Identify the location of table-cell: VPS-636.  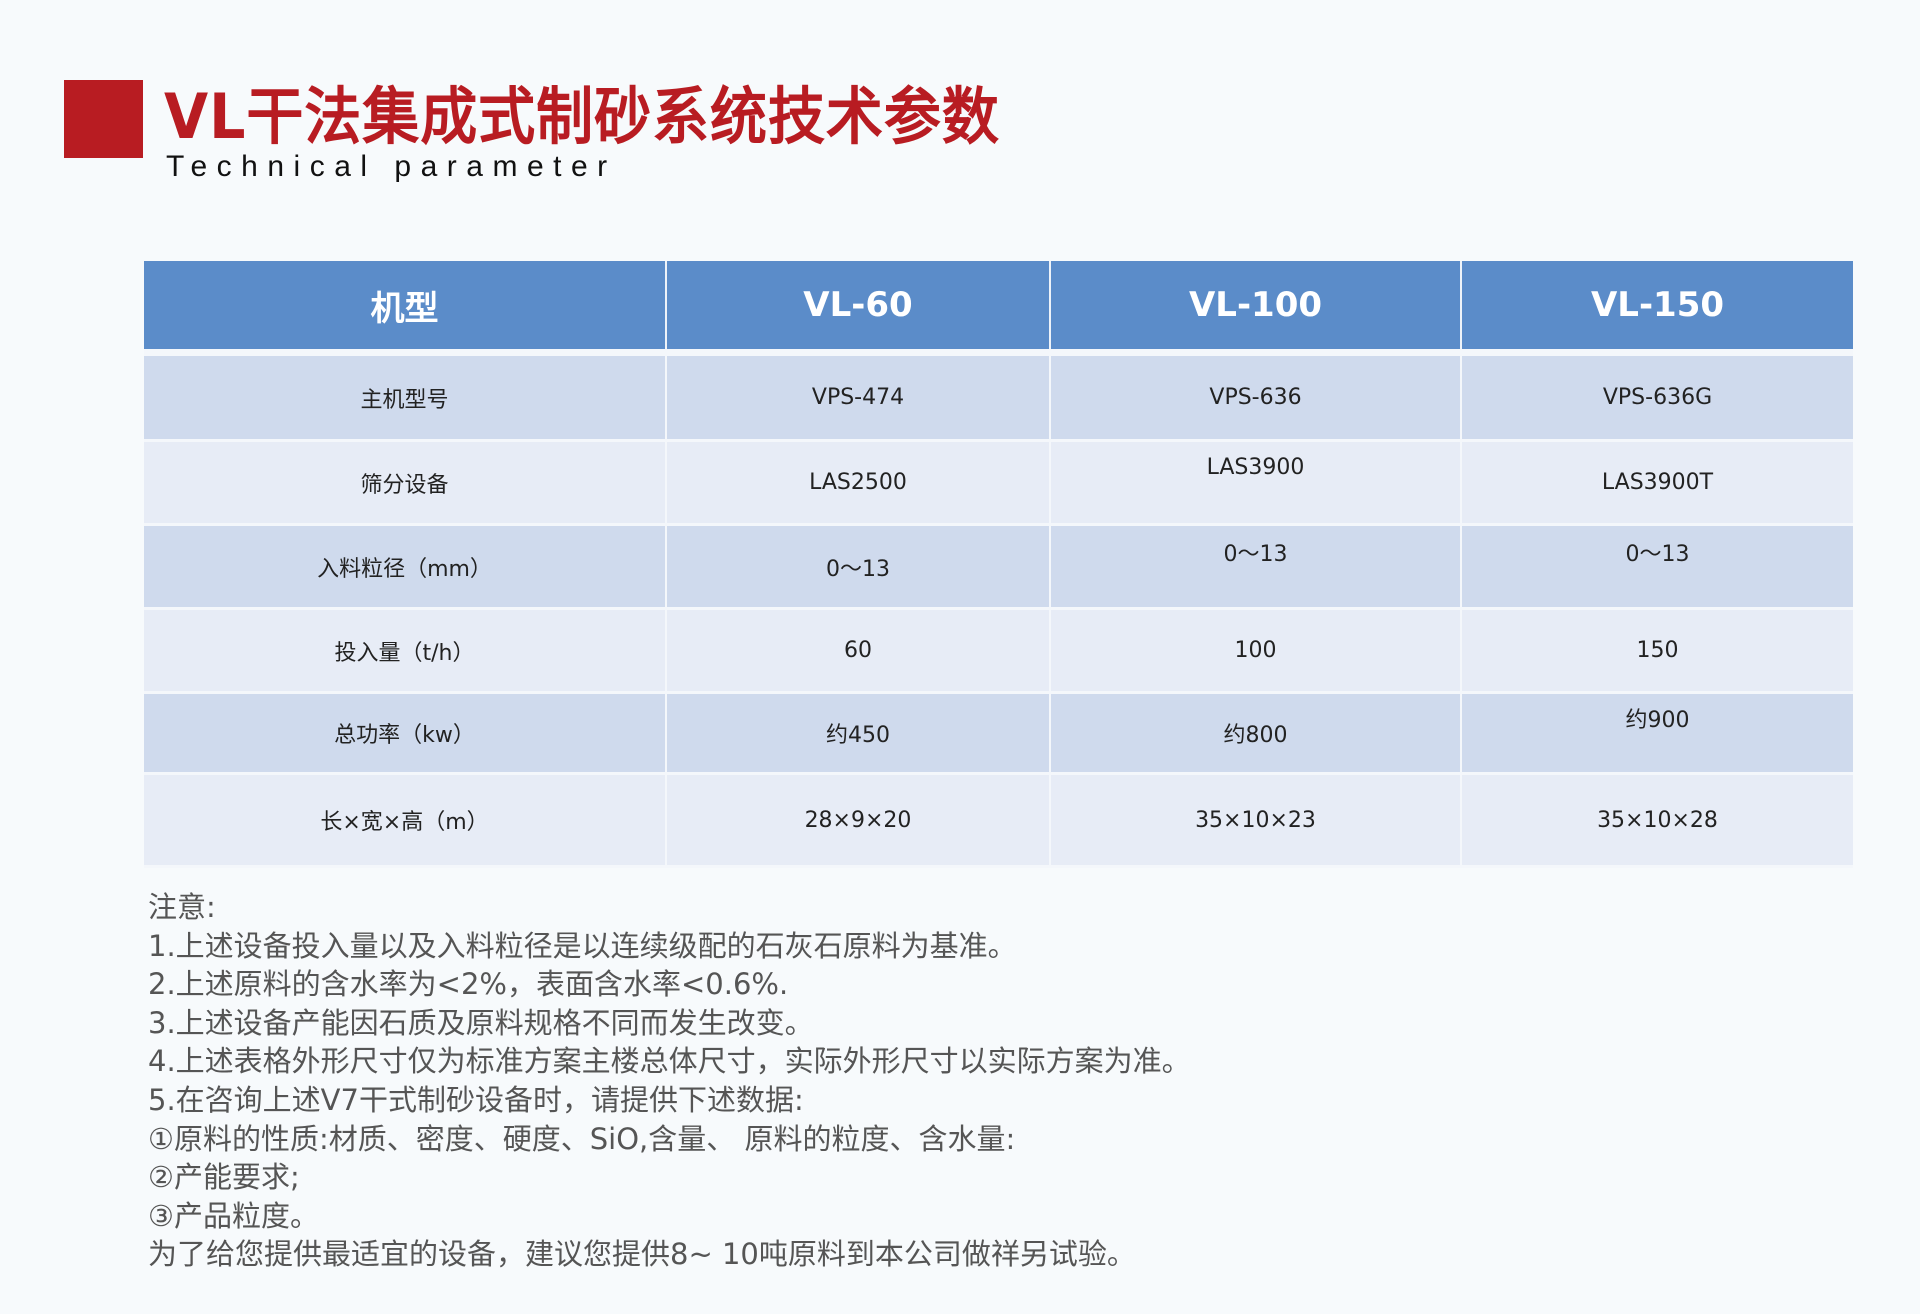
(1256, 397).